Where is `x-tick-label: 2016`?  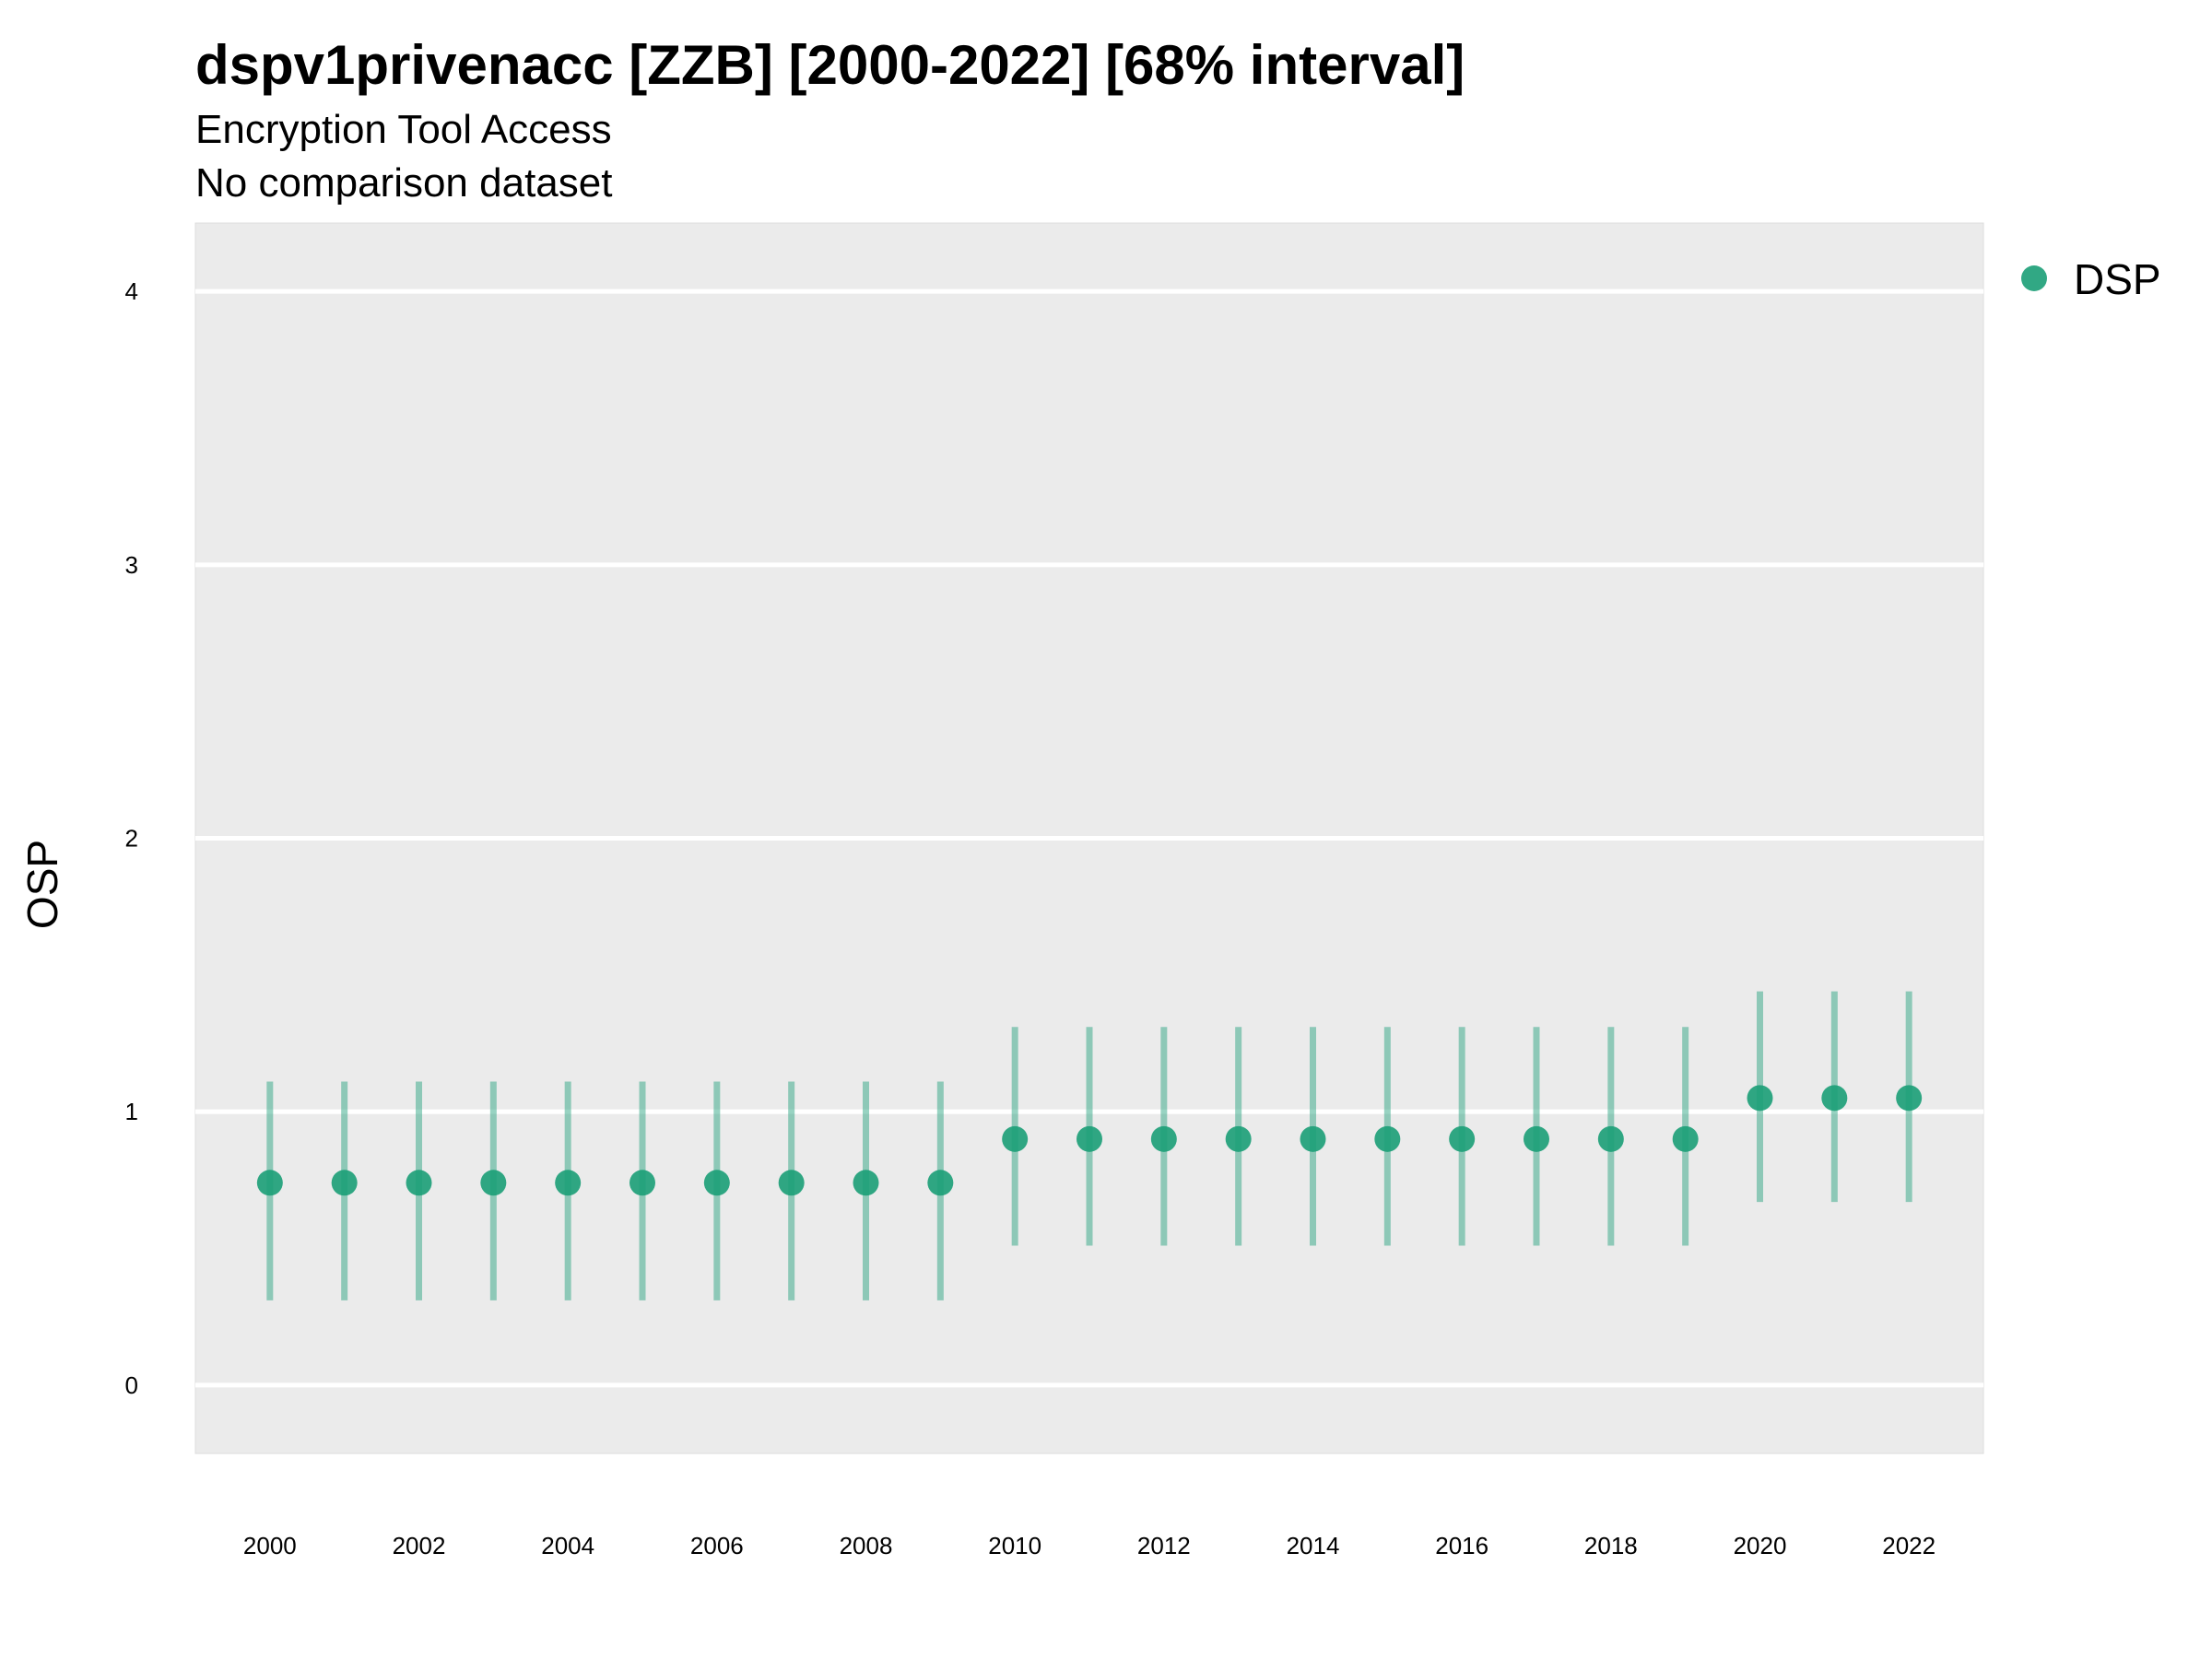 x-tick-label: 2016 is located at coordinates (1461, 1545).